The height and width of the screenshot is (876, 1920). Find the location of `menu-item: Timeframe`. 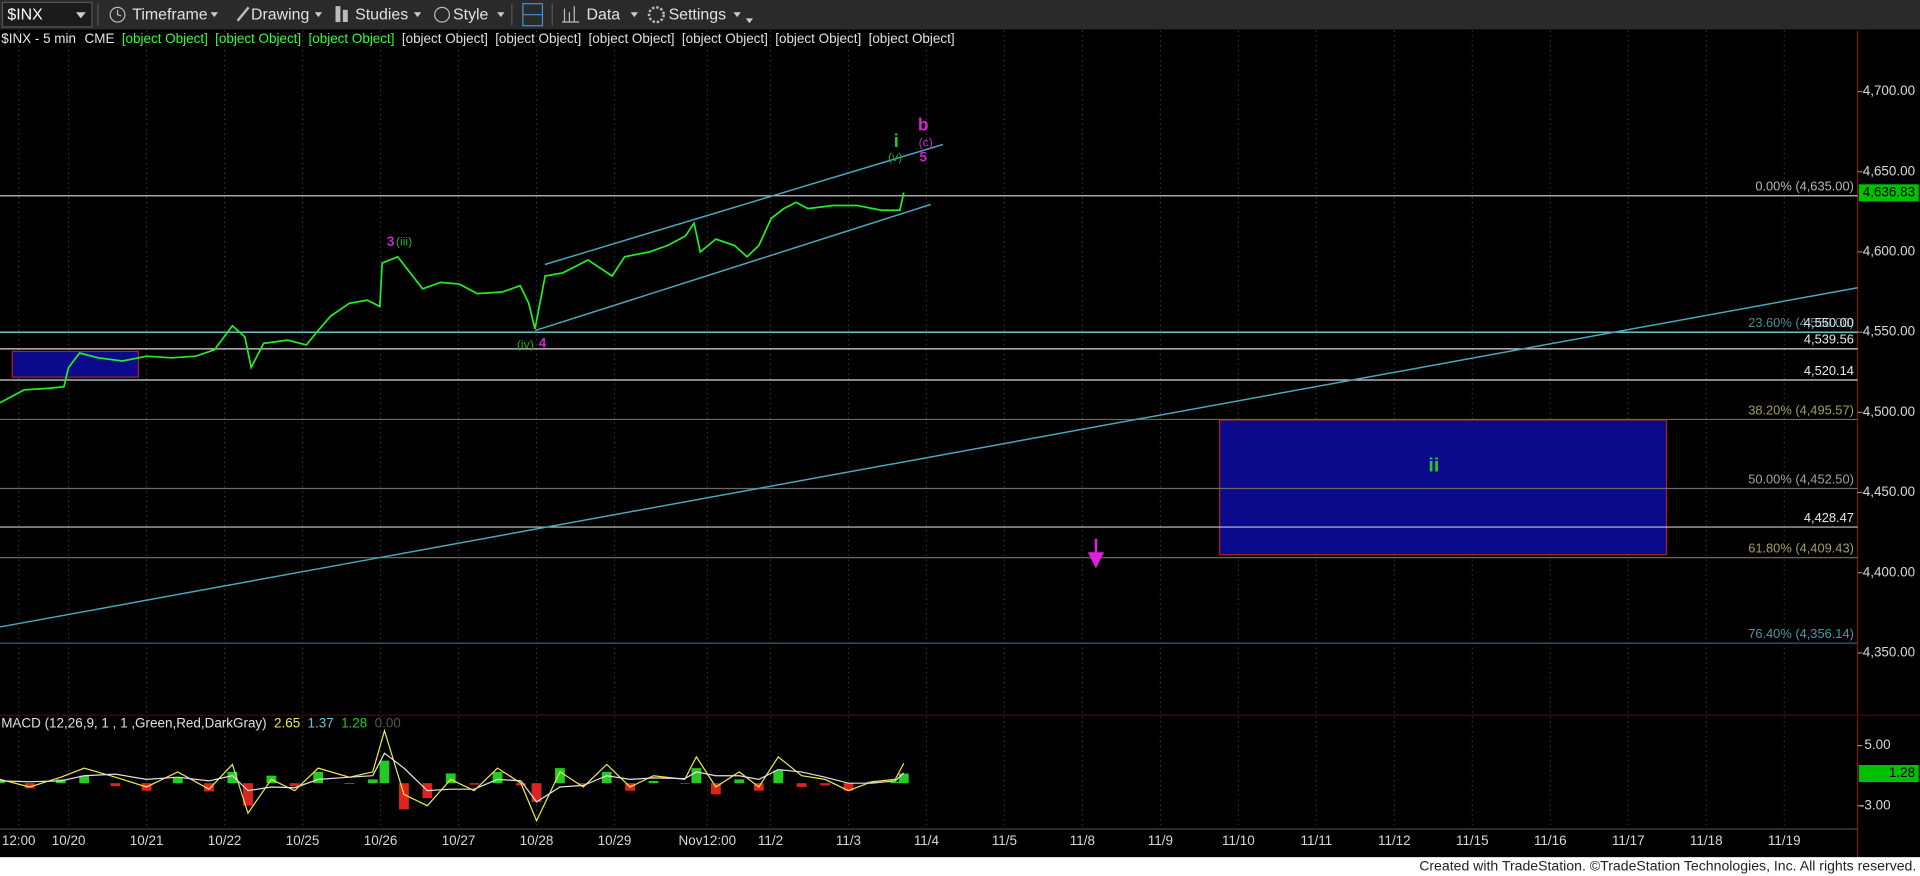

menu-item: Timeframe is located at coordinates (170, 15).